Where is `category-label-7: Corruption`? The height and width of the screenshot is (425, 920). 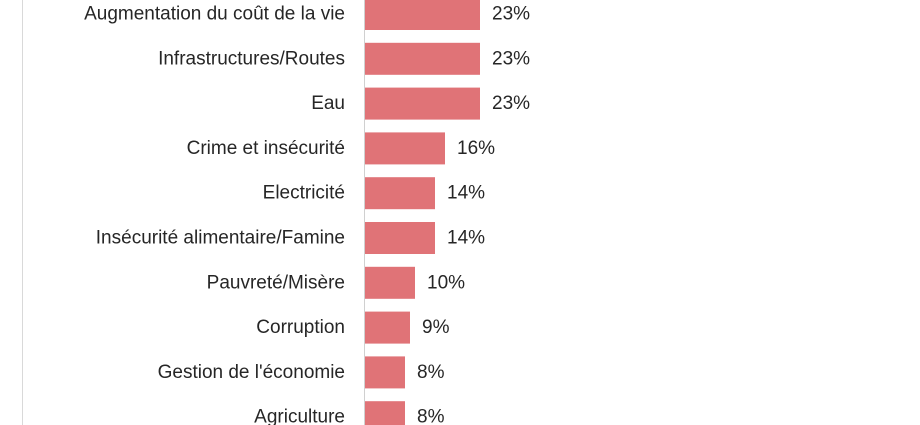 category-label-7: Corruption is located at coordinates (300, 327).